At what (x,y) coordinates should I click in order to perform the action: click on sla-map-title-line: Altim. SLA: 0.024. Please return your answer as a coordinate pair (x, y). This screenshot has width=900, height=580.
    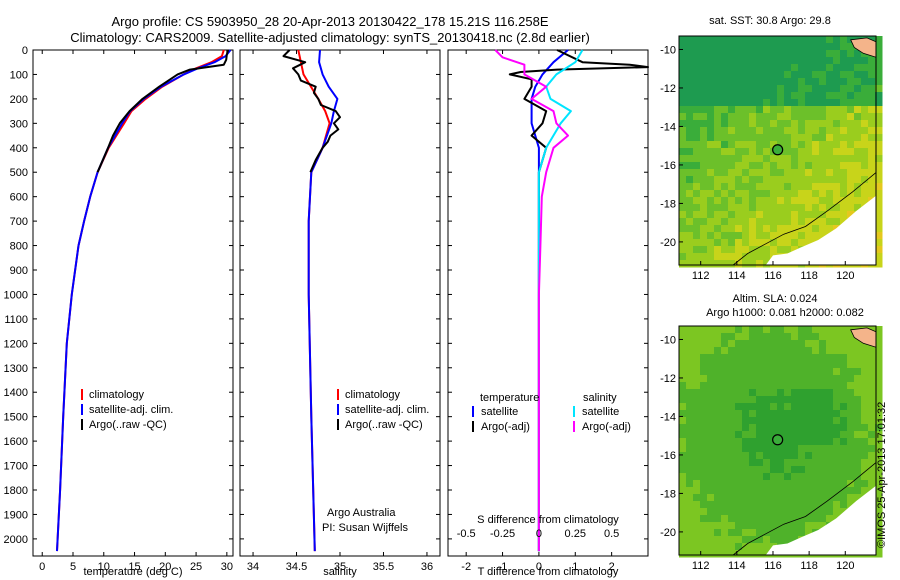
    Looking at the image, I should click on (775, 299).